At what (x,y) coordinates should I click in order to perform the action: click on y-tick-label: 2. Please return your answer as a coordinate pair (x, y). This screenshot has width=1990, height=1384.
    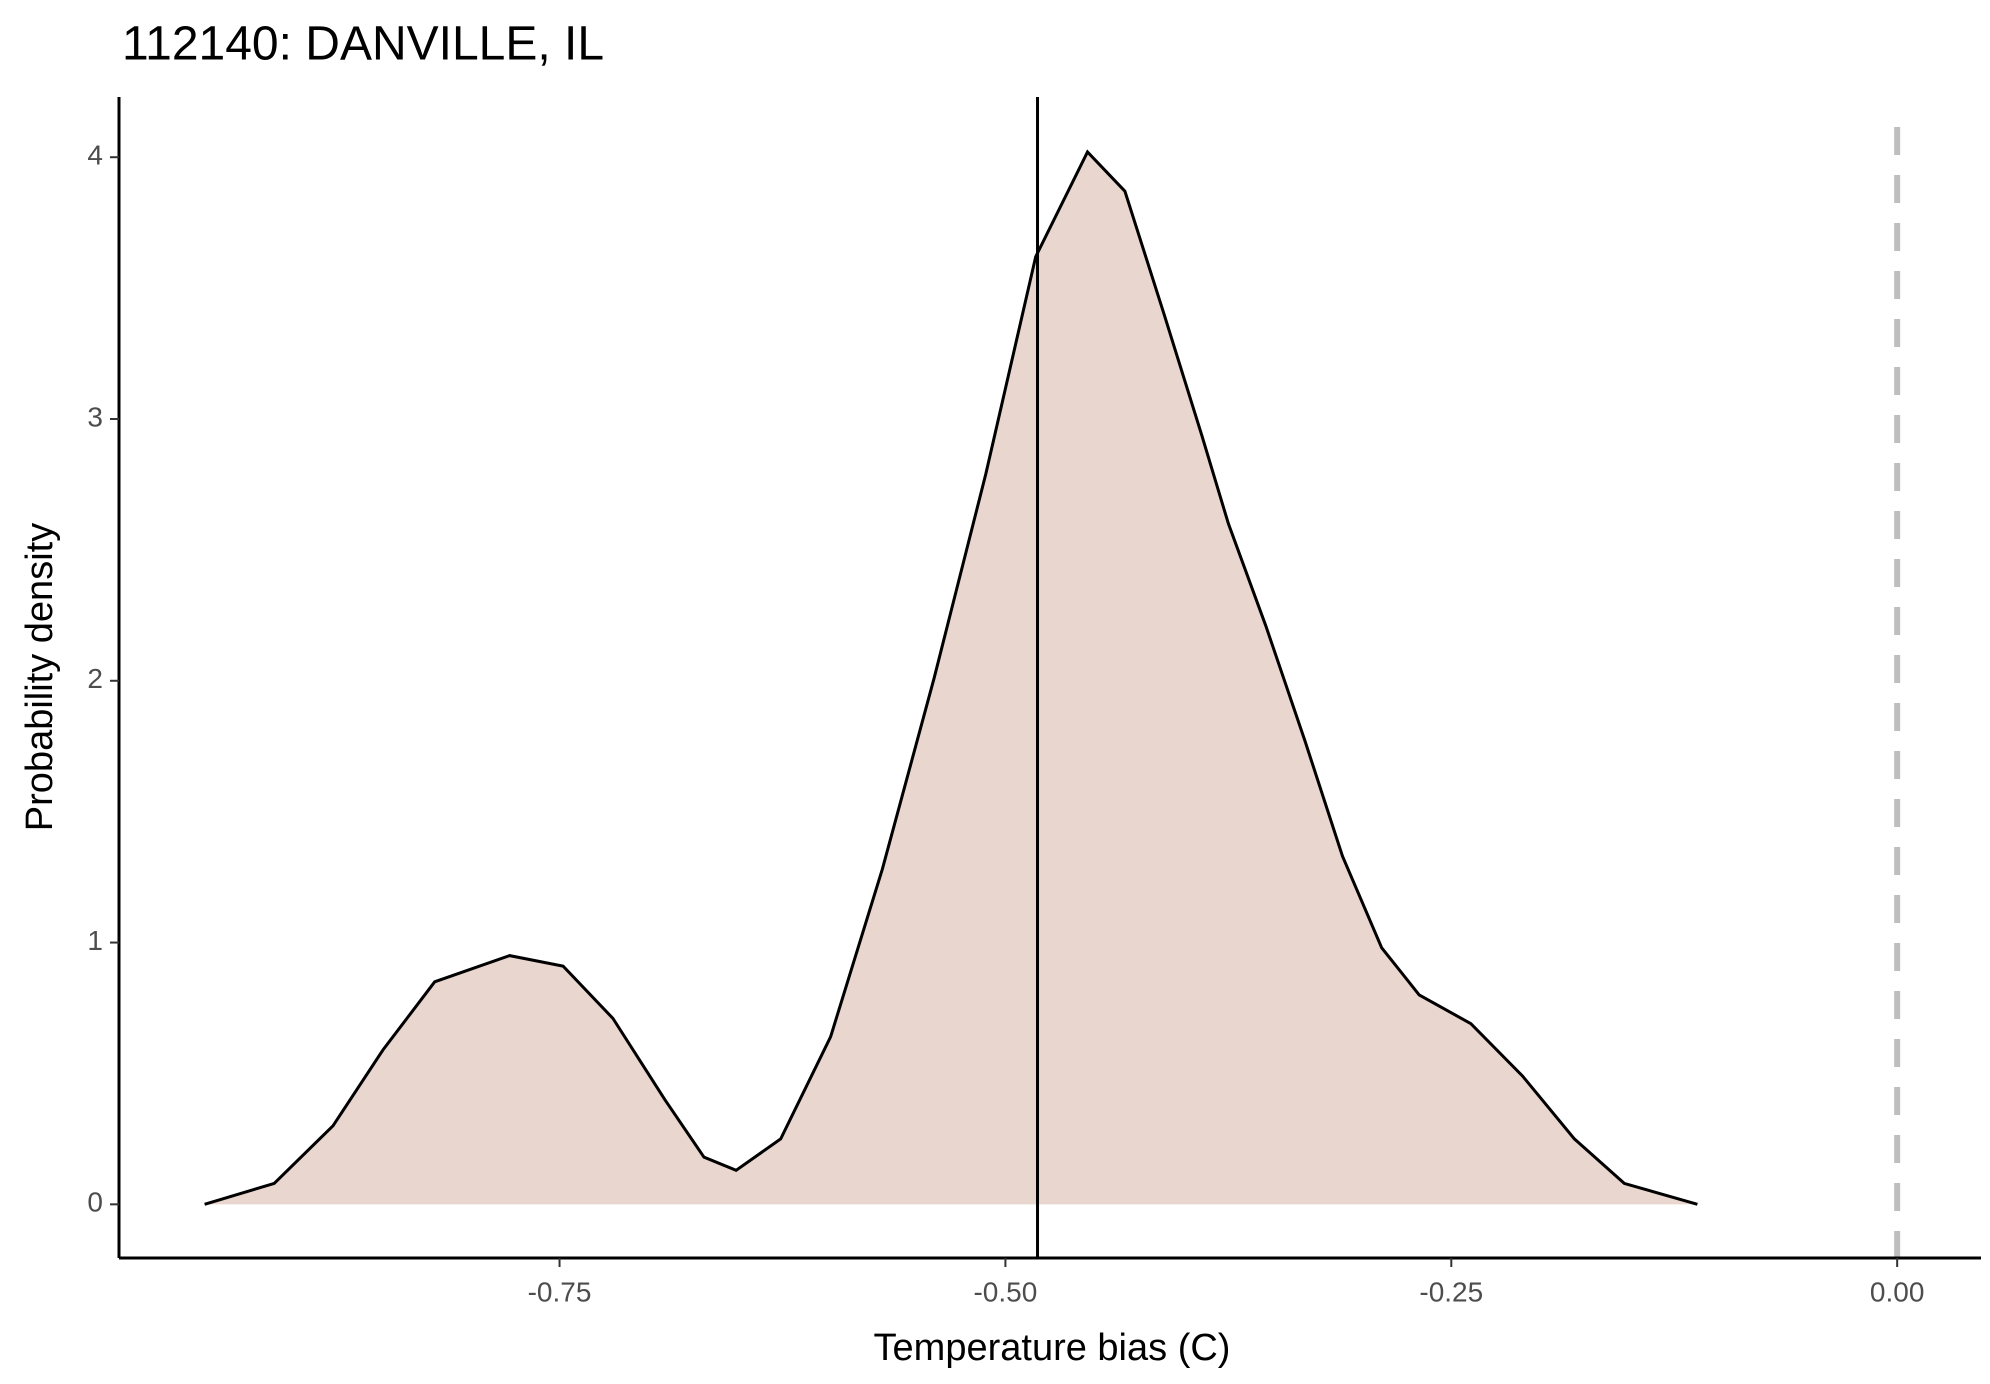
    Looking at the image, I should click on (95, 678).